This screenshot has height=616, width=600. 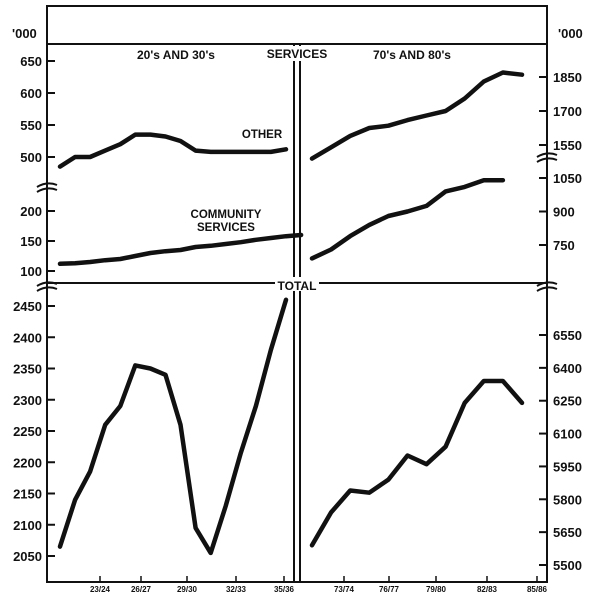 I want to click on y-tick-label-top-left-upper: 550, so click(x=31, y=125).